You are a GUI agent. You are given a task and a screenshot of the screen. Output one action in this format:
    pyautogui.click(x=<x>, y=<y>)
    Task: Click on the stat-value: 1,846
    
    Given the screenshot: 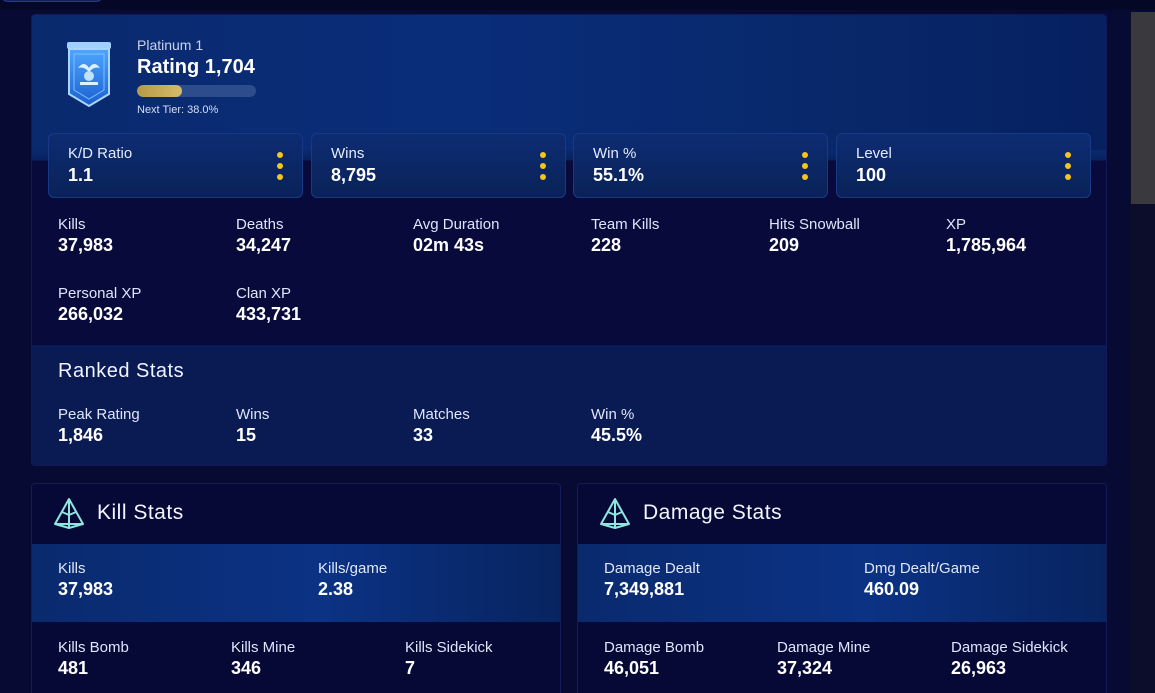 What is the action you would take?
    pyautogui.click(x=81, y=435)
    